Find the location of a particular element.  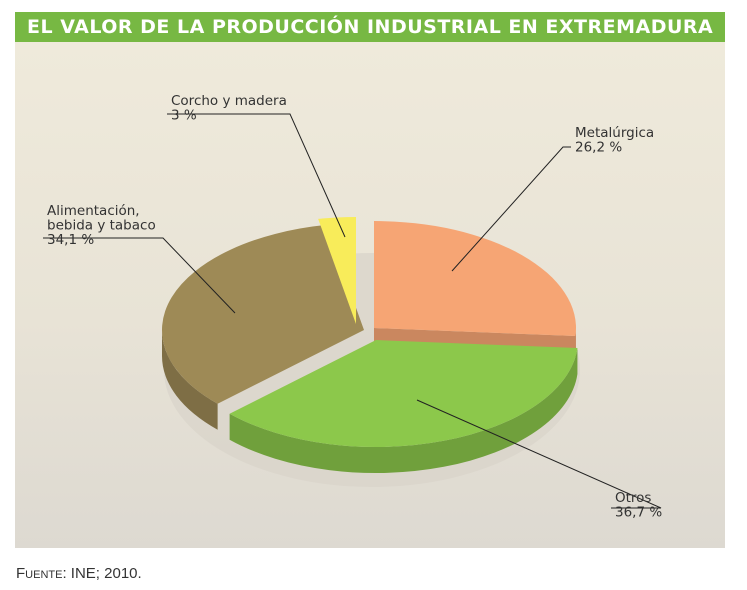

slice-label: Alimentación, is located at coordinates (93, 211).